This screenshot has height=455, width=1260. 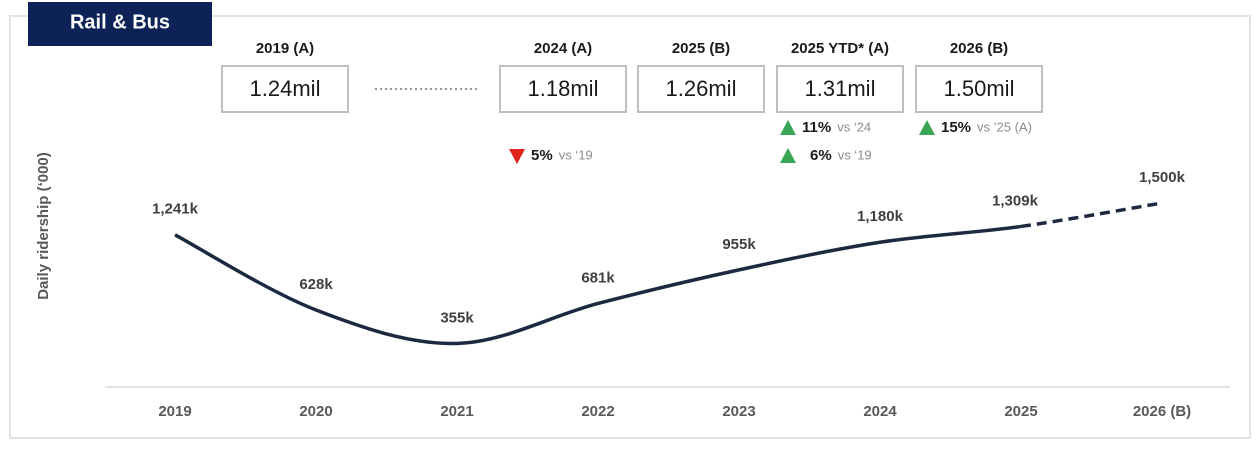 I want to click on x-tick-label: 2021, so click(x=456, y=411).